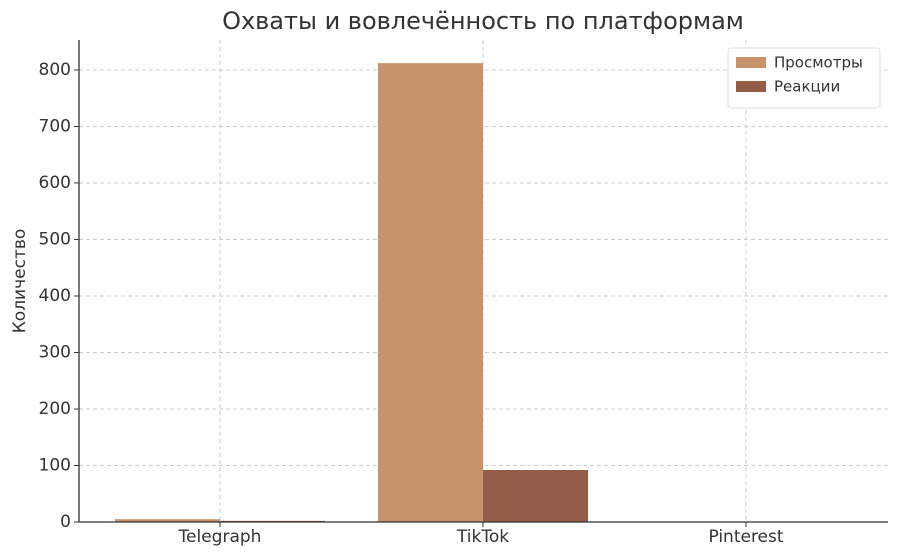 Image resolution: width=900 pixels, height=558 pixels. Describe the element at coordinates (55, 465) in the screenshot. I see `y-tick-label: 100` at that location.